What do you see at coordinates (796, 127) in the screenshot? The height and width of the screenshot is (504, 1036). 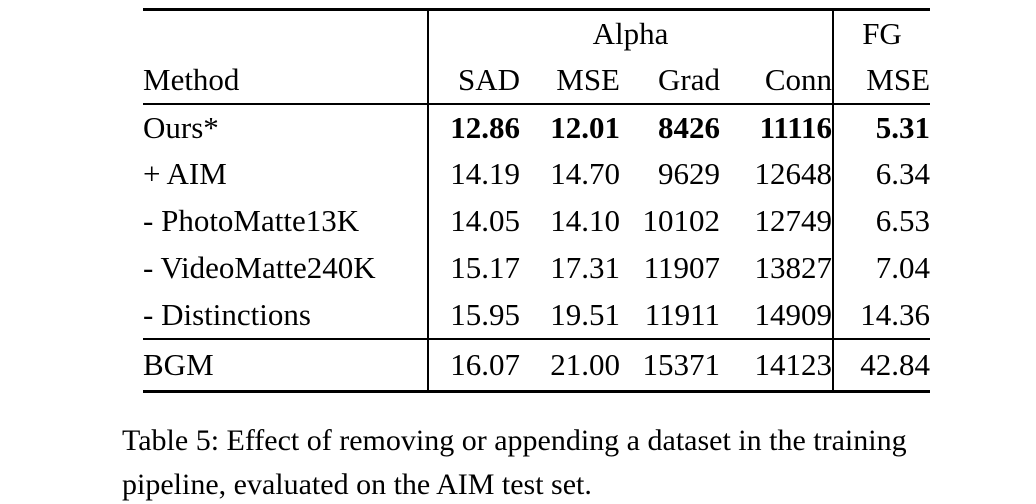 I see `value-cell-conn: 11116` at bounding box center [796, 127].